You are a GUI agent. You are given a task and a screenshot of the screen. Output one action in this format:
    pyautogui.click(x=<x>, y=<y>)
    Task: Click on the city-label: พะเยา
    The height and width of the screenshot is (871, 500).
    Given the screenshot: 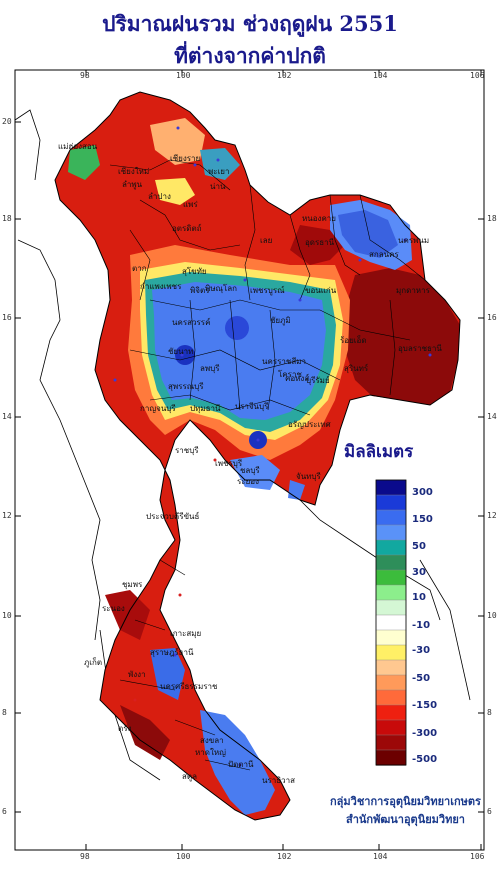 What is the action you would take?
    pyautogui.click(x=219, y=171)
    